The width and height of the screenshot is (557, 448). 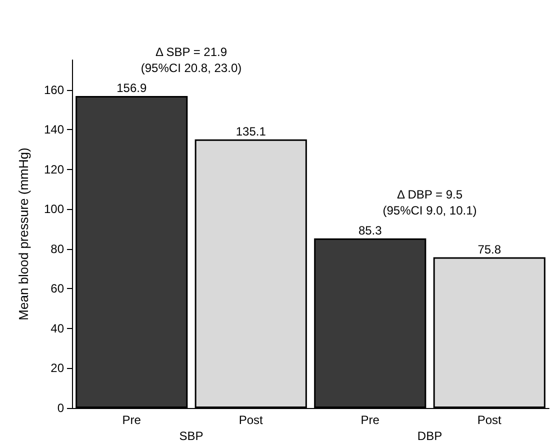 I want to click on y-tick-label: 60, so click(x=57, y=289).